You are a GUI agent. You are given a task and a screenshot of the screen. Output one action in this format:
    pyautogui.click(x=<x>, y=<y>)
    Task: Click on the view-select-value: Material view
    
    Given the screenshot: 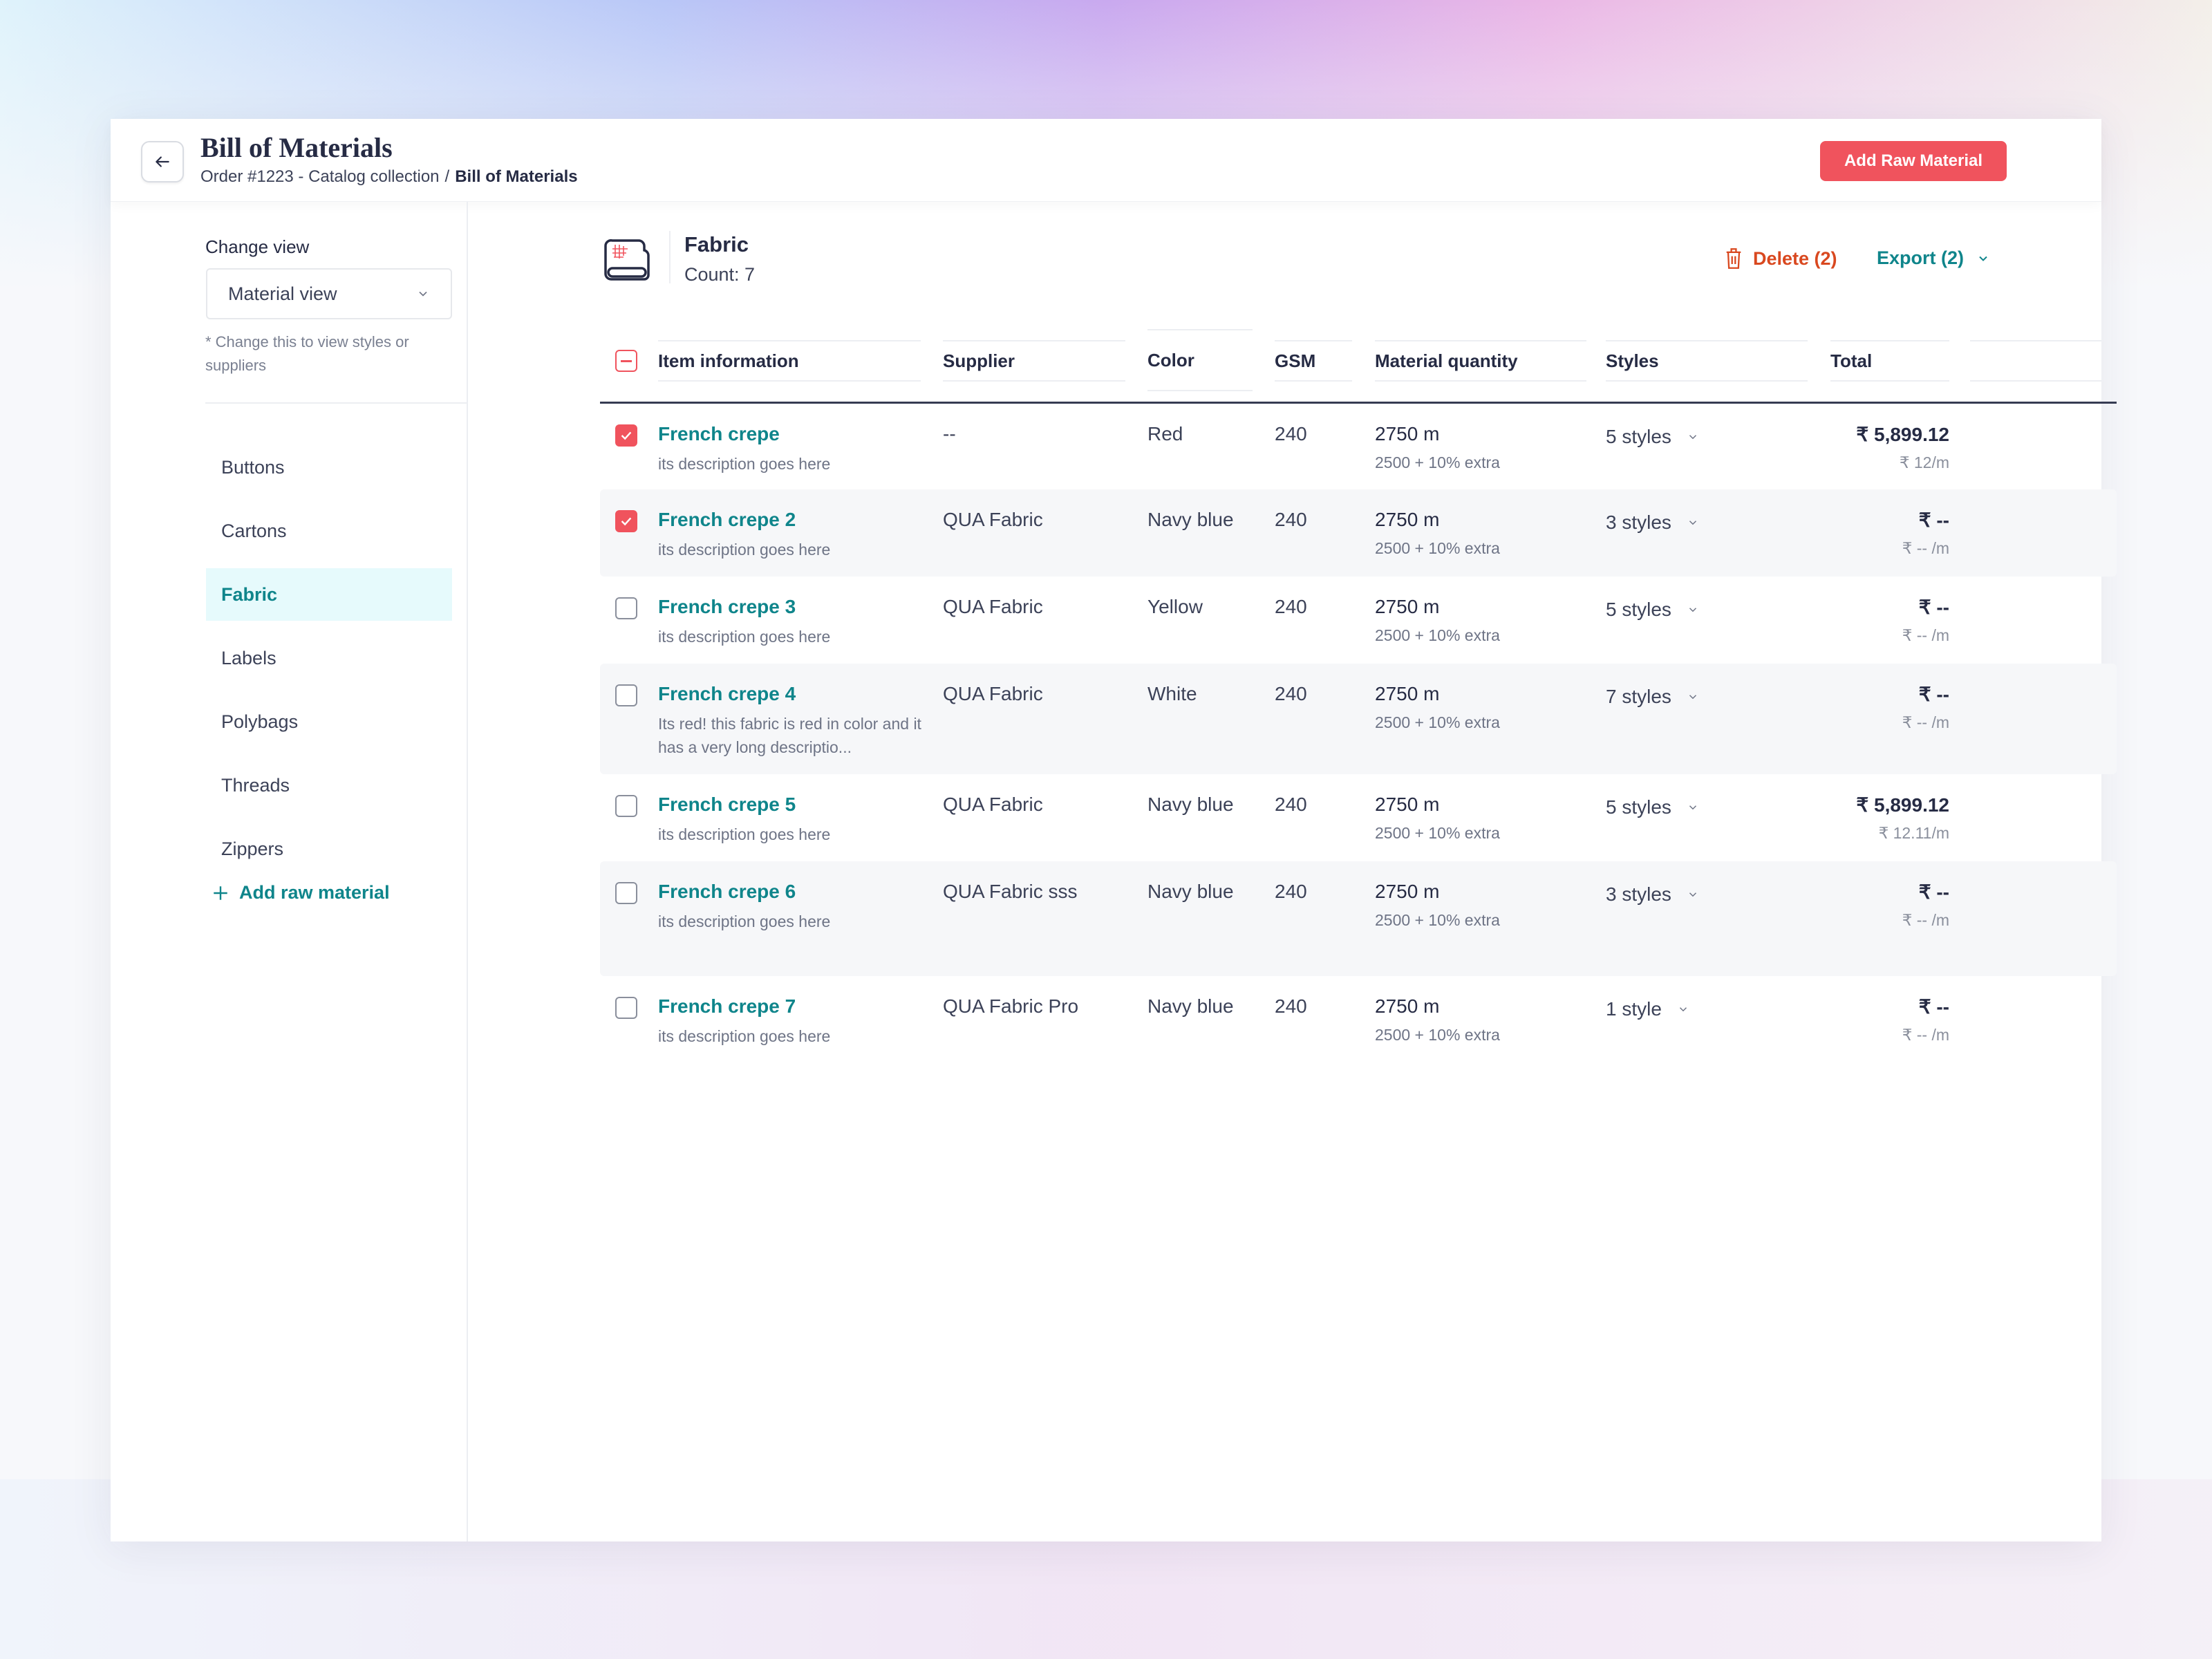 What is the action you would take?
    pyautogui.click(x=282, y=293)
    